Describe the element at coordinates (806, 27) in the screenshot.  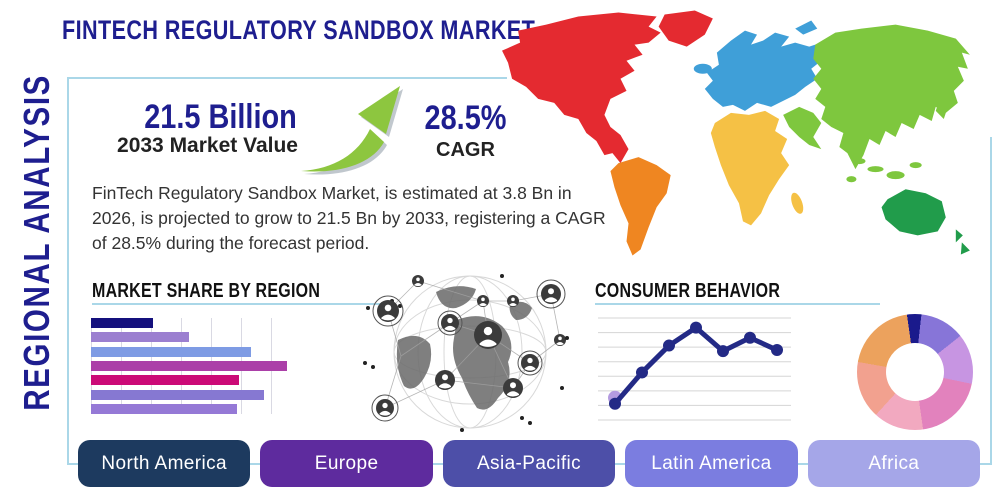
I see `map-region-novaya` at that location.